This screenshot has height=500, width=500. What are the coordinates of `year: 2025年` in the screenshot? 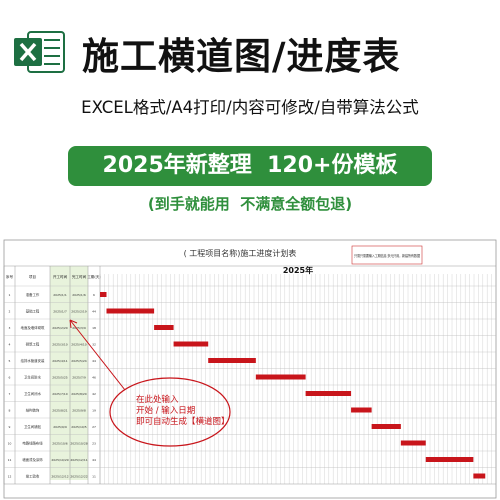 It's located at (298, 270).